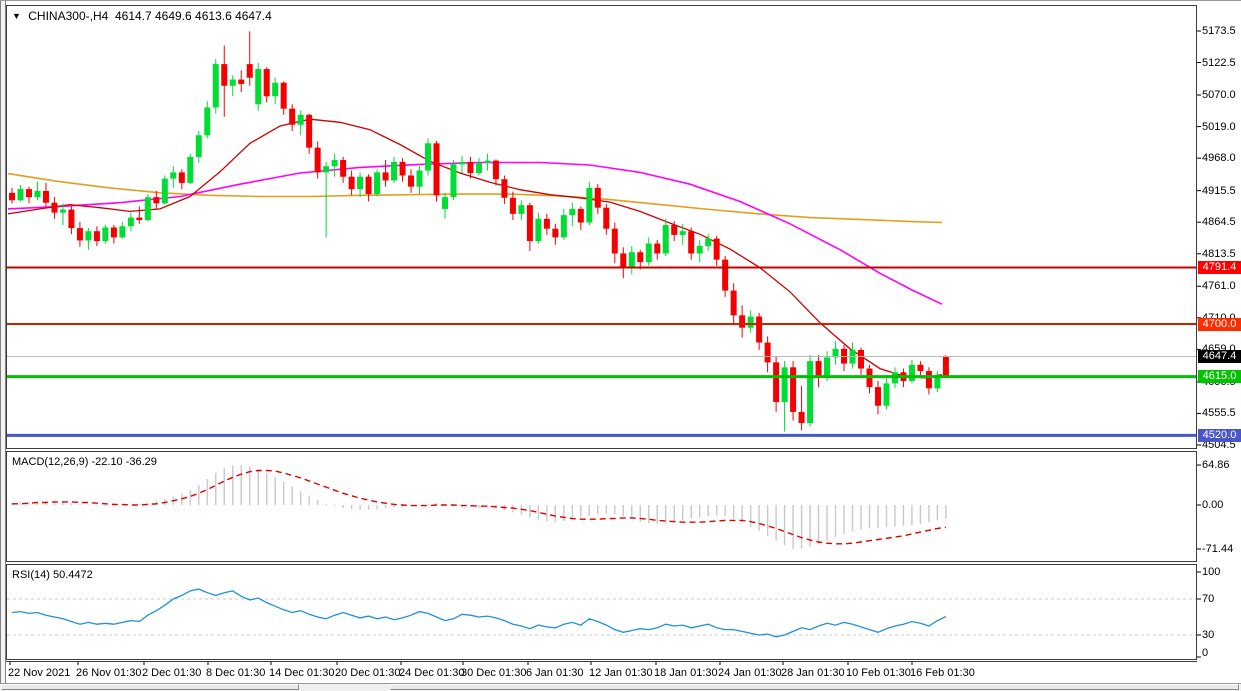 This screenshot has width=1241, height=691. What do you see at coordinates (750, 673) in the screenshot?
I see `time-tick-label: 24 Jan 01:30` at bounding box center [750, 673].